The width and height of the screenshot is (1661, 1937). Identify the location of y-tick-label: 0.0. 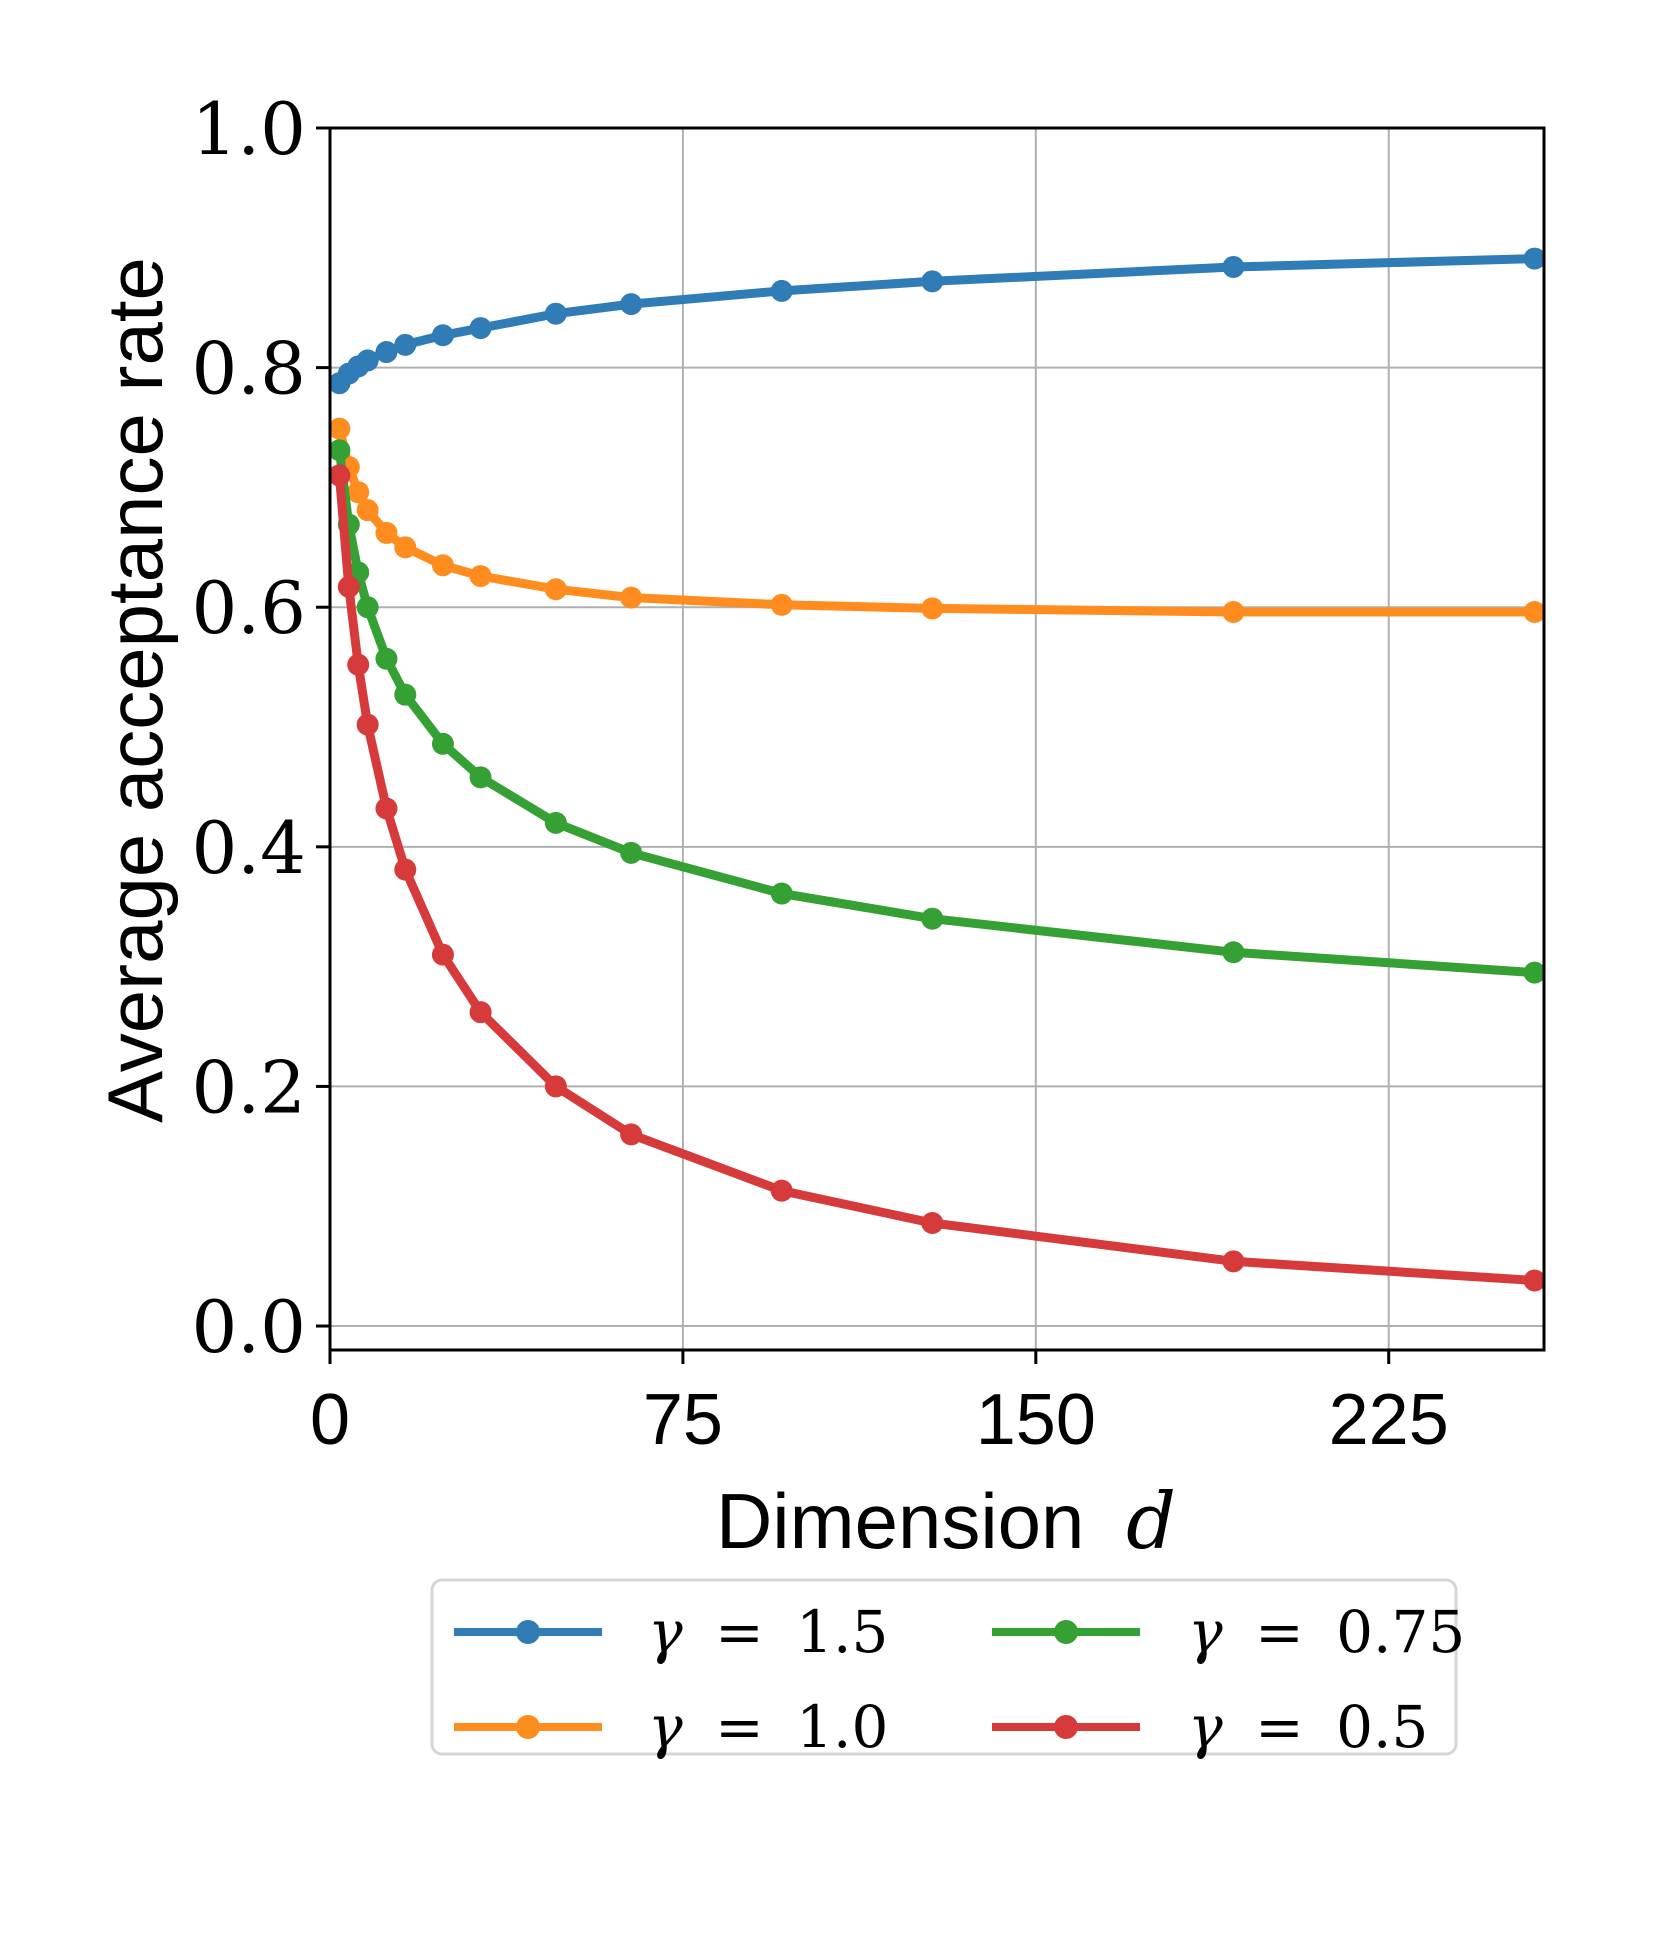
(248, 1327).